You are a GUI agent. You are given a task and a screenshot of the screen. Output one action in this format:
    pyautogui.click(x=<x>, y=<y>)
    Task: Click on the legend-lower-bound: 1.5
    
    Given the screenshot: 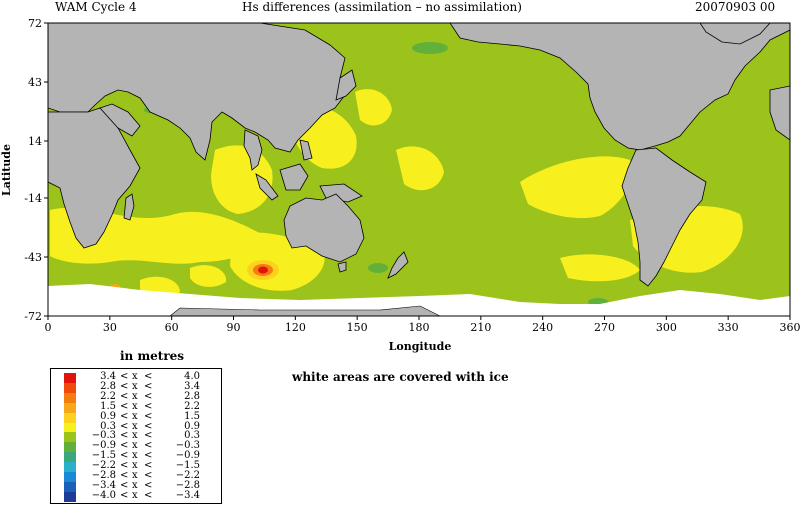 What is the action you would take?
    pyautogui.click(x=108, y=406)
    